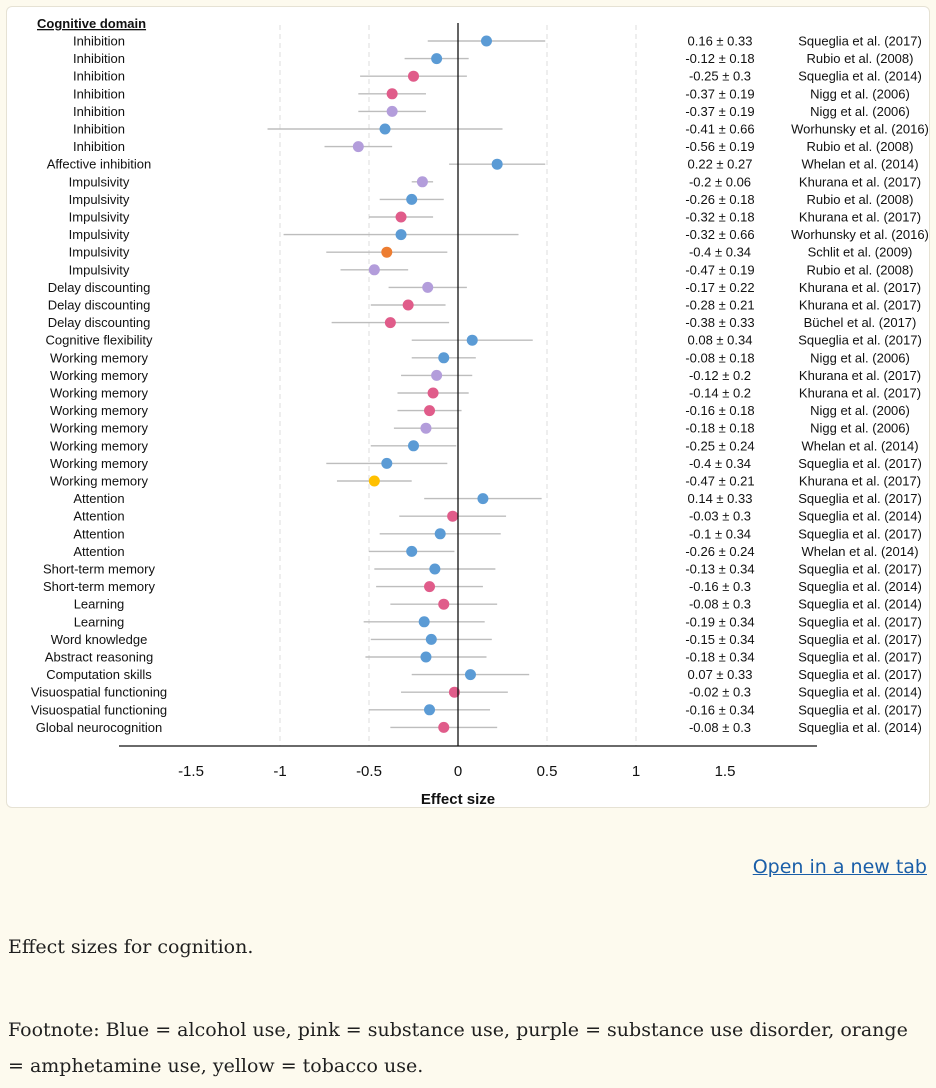 The width and height of the screenshot is (936, 1088). Describe the element at coordinates (719, 234) in the screenshot. I see `row-effect-label: -0.32 ± 0.66` at that location.